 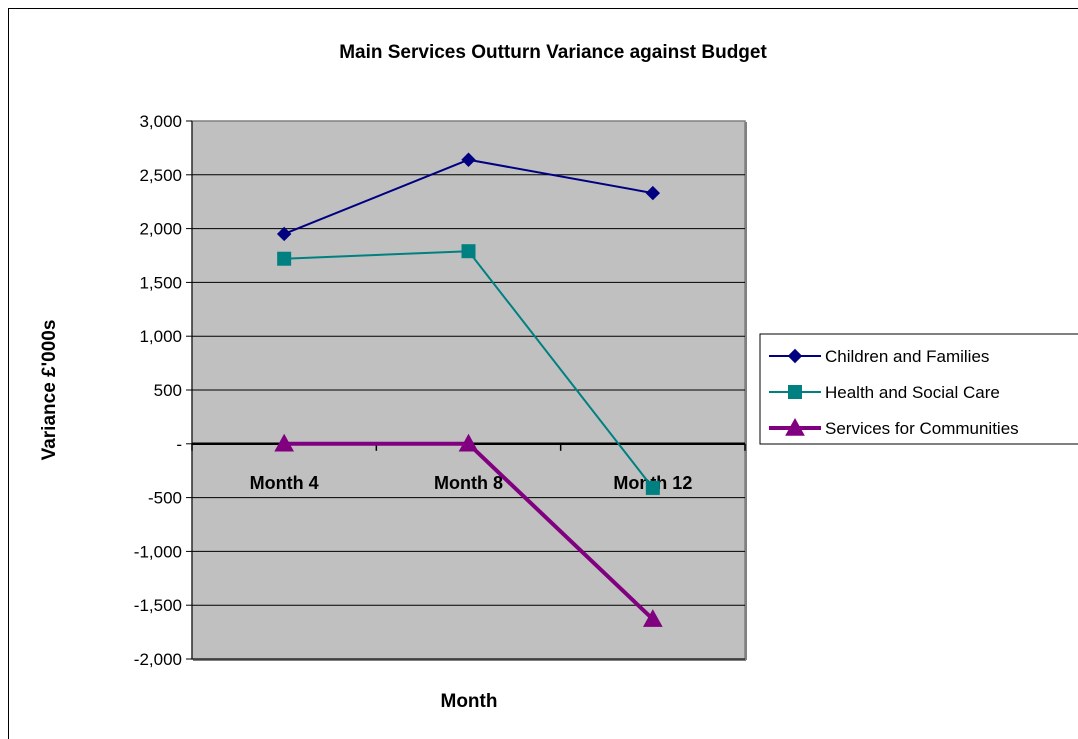 I want to click on legend-item: Services for Communities, so click(x=894, y=427).